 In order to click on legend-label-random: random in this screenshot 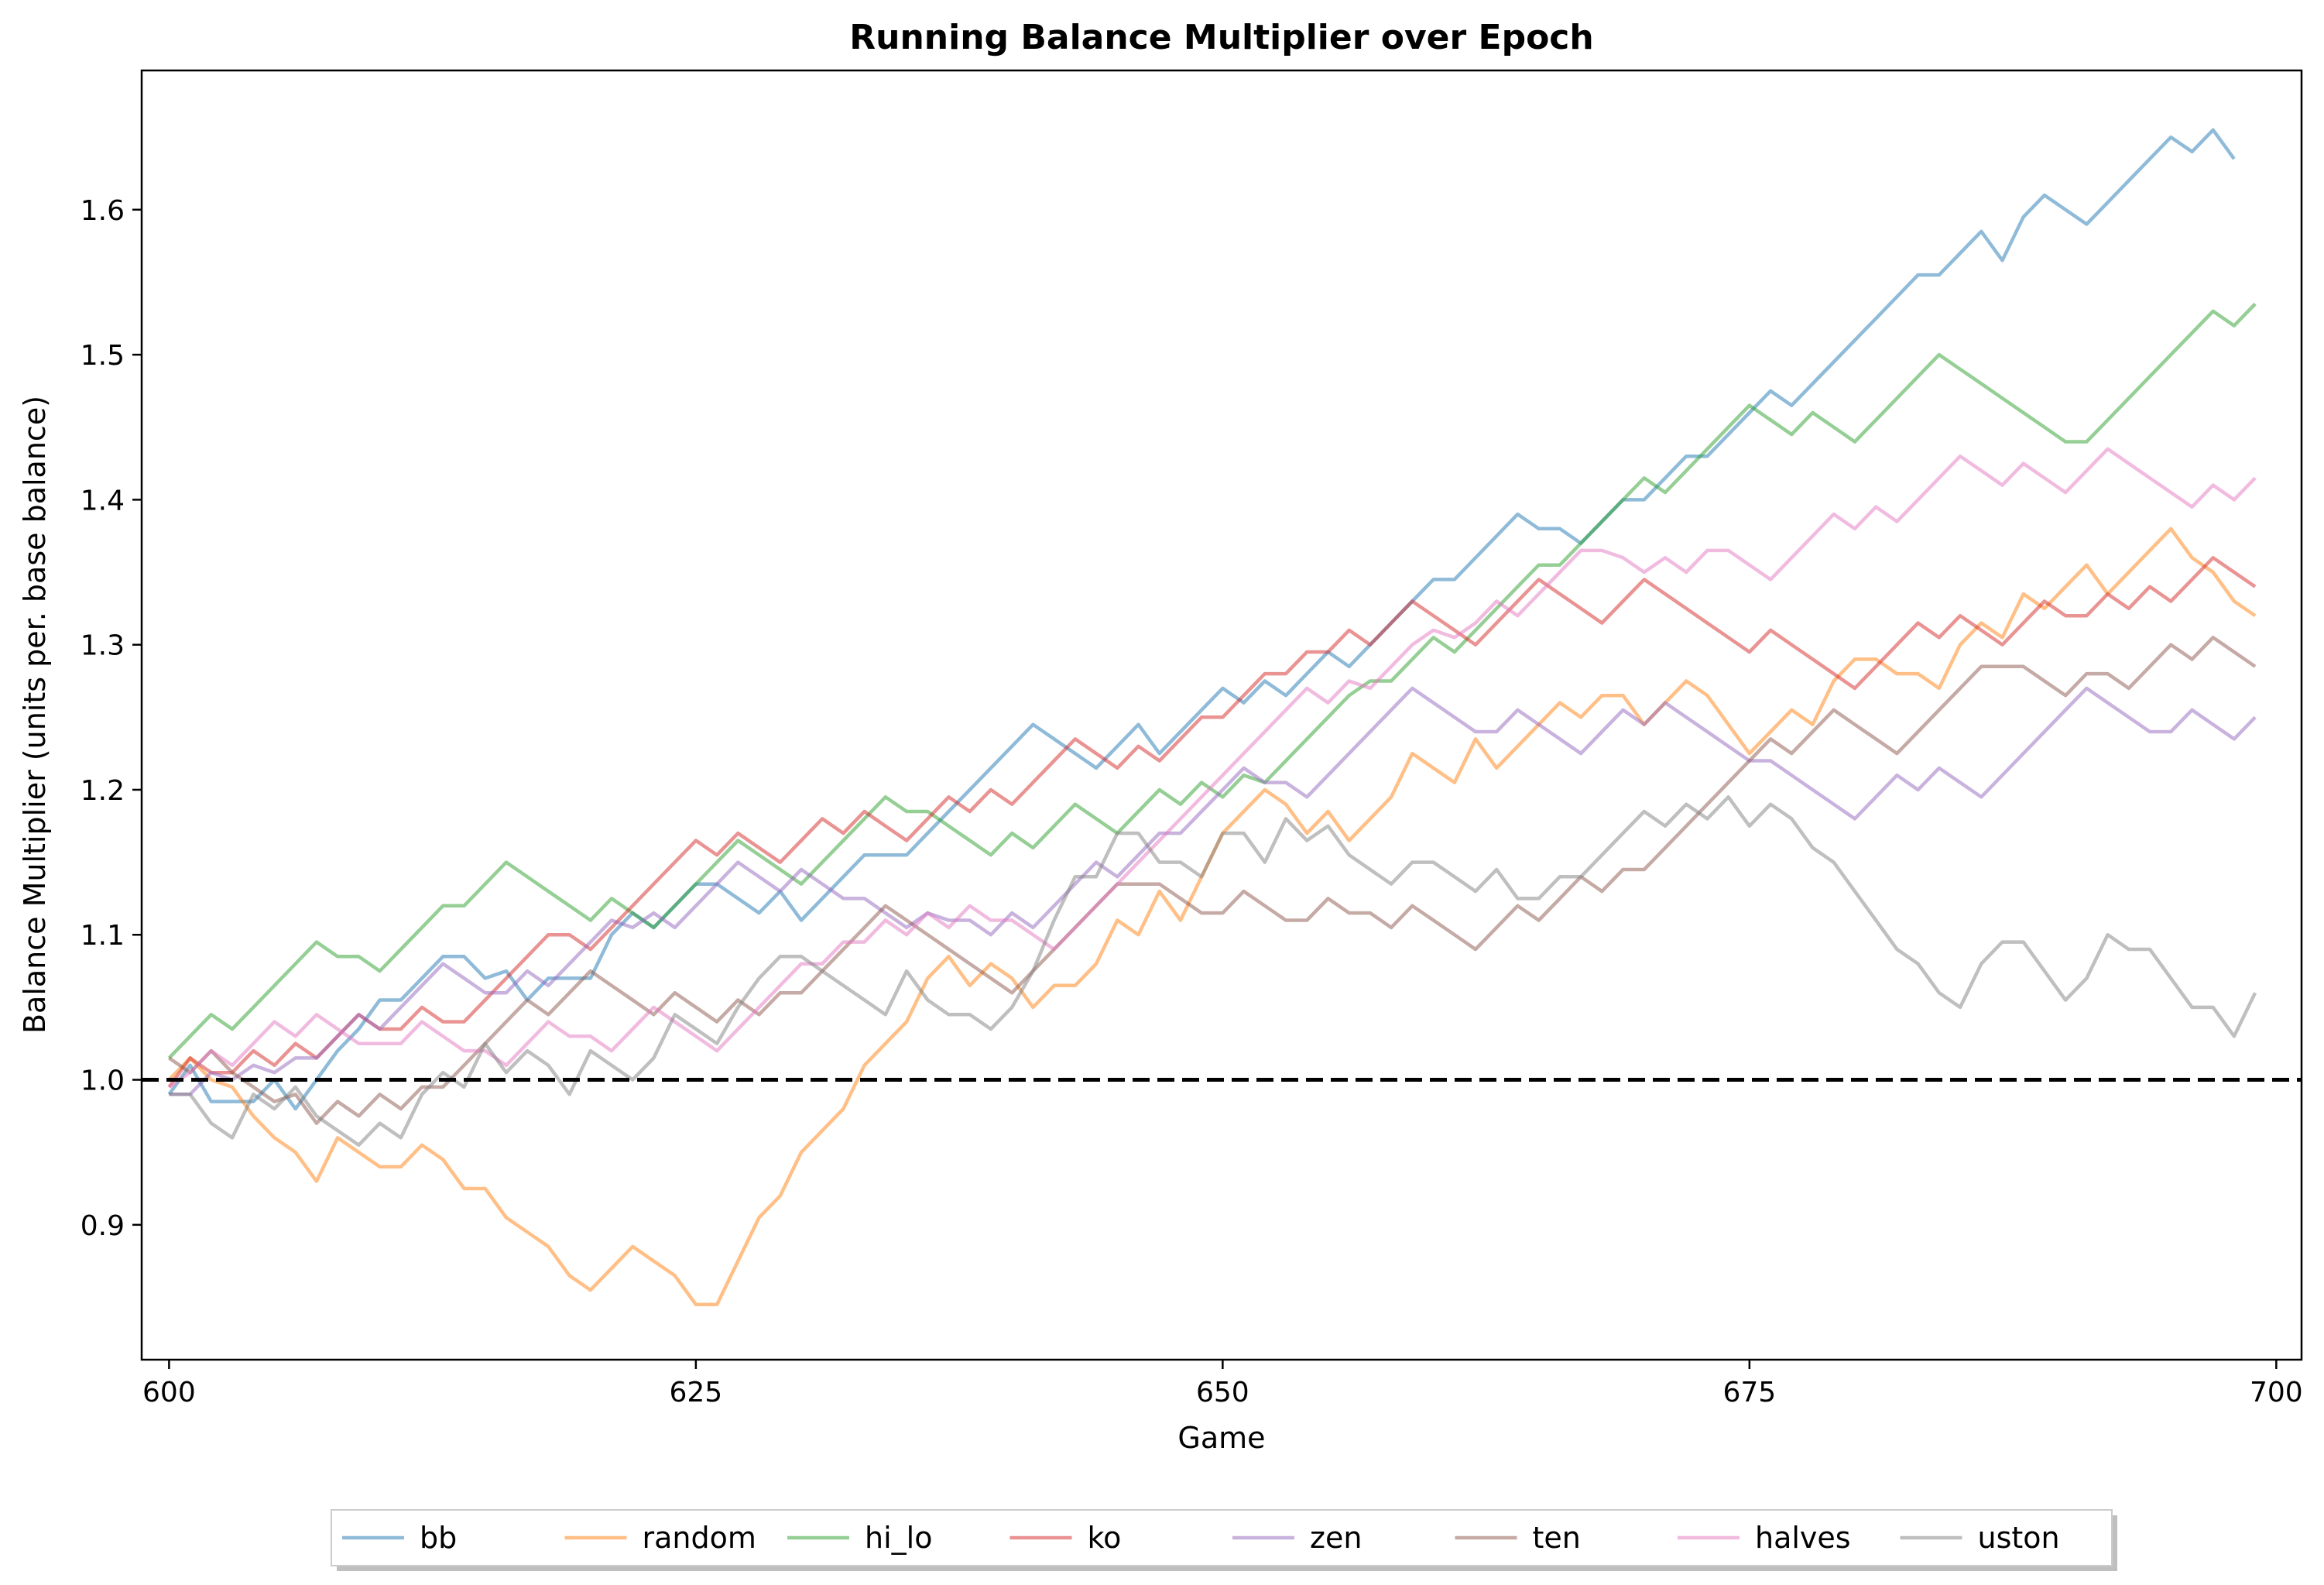, I will do `click(699, 1538)`.